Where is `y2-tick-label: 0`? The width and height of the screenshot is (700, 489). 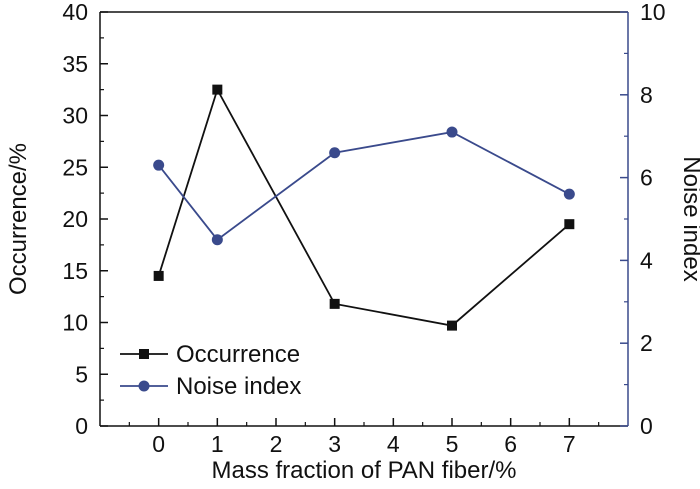 y2-tick-label: 0 is located at coordinates (646, 426).